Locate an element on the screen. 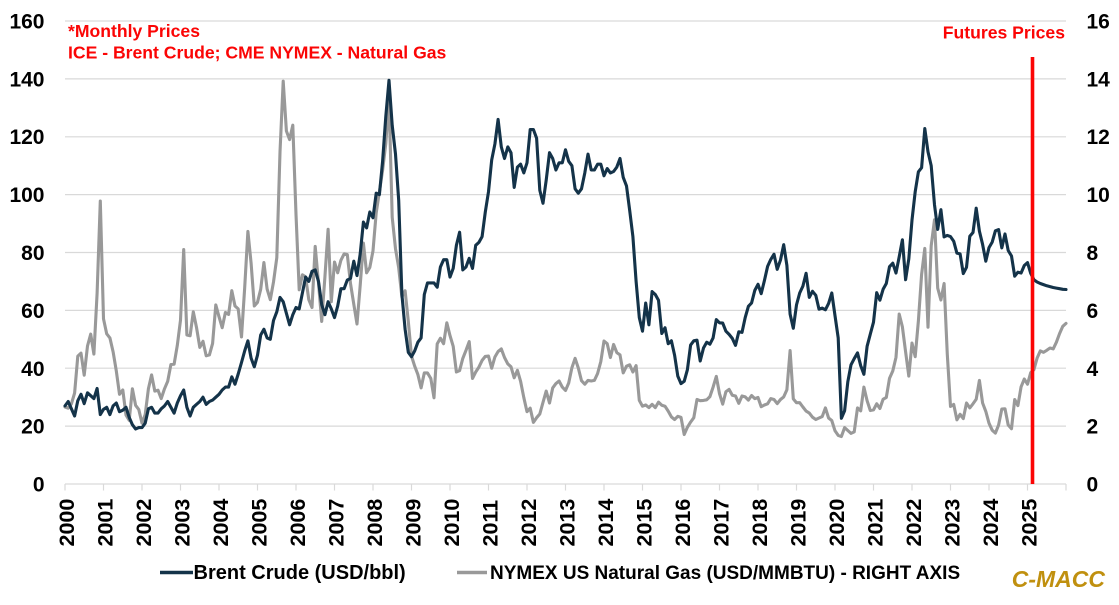 This screenshot has height=605, width=1119. svg-text: 2000 is located at coordinates (67, 523).